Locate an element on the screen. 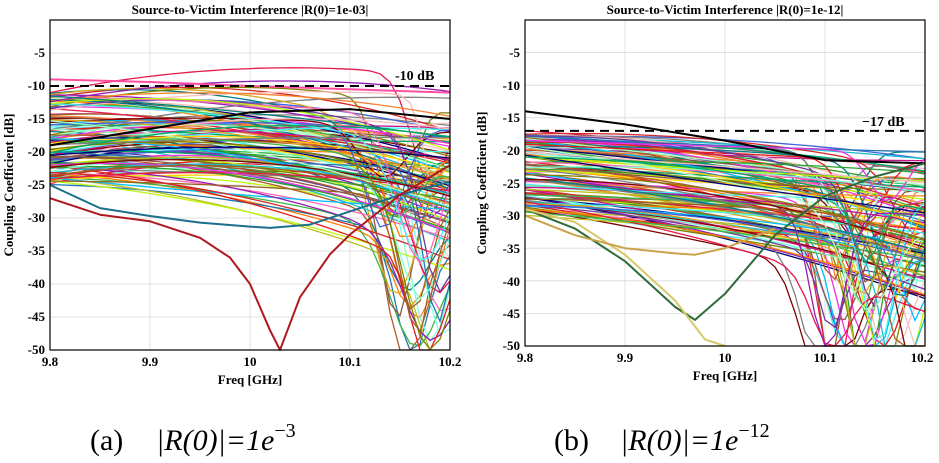 Image resolution: width=939 pixels, height=463 pixels. chart-b-threshold-label: −17 dB is located at coordinates (883, 122).